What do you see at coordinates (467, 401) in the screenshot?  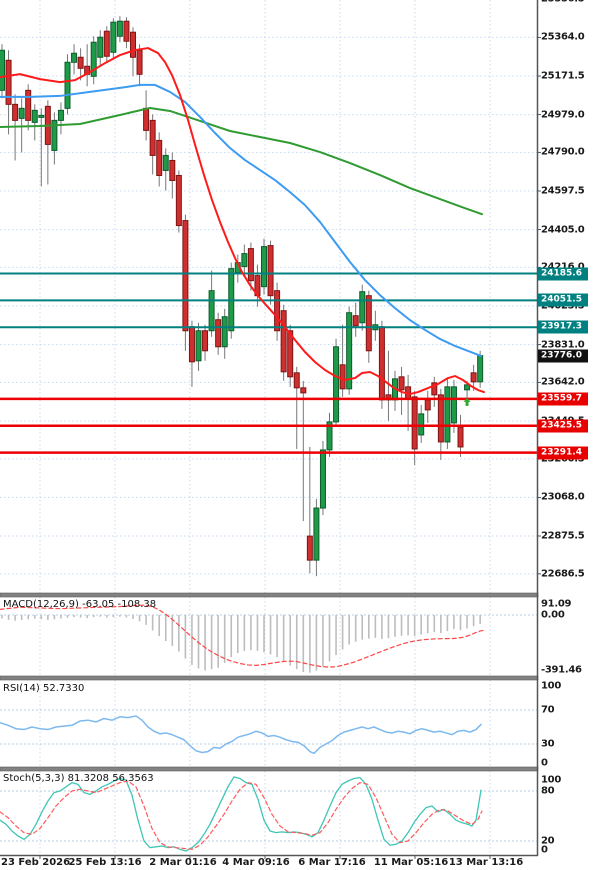 I see `up-arrow-marker` at bounding box center [467, 401].